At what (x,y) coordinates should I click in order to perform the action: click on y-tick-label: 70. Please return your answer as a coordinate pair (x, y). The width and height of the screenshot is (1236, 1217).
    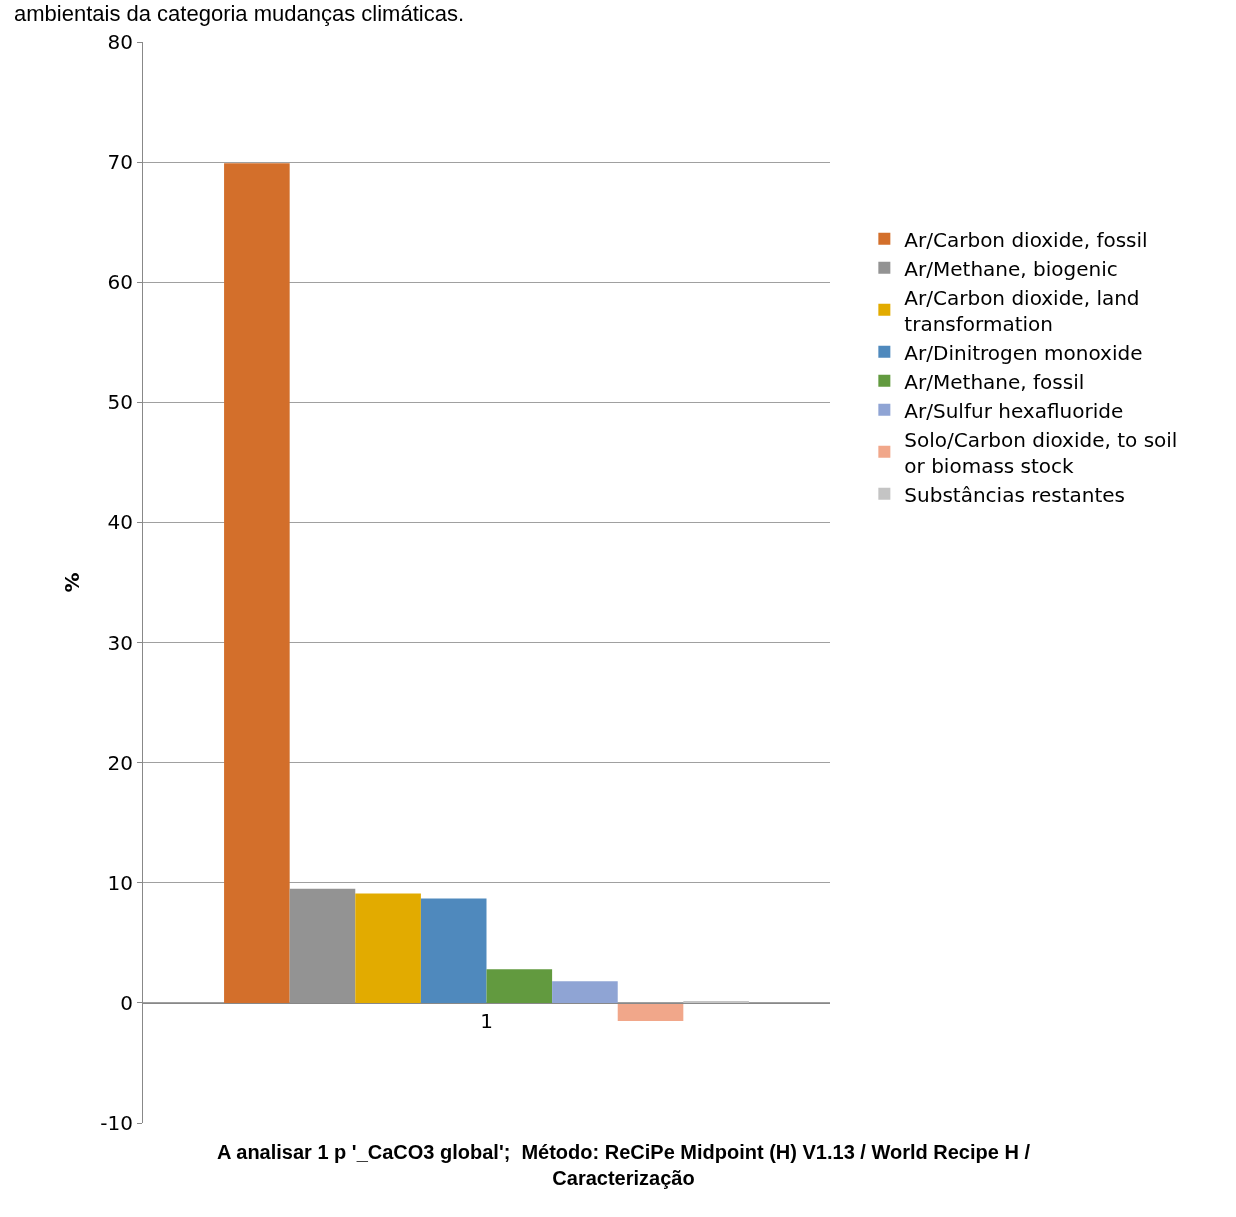
    Looking at the image, I should click on (120, 162).